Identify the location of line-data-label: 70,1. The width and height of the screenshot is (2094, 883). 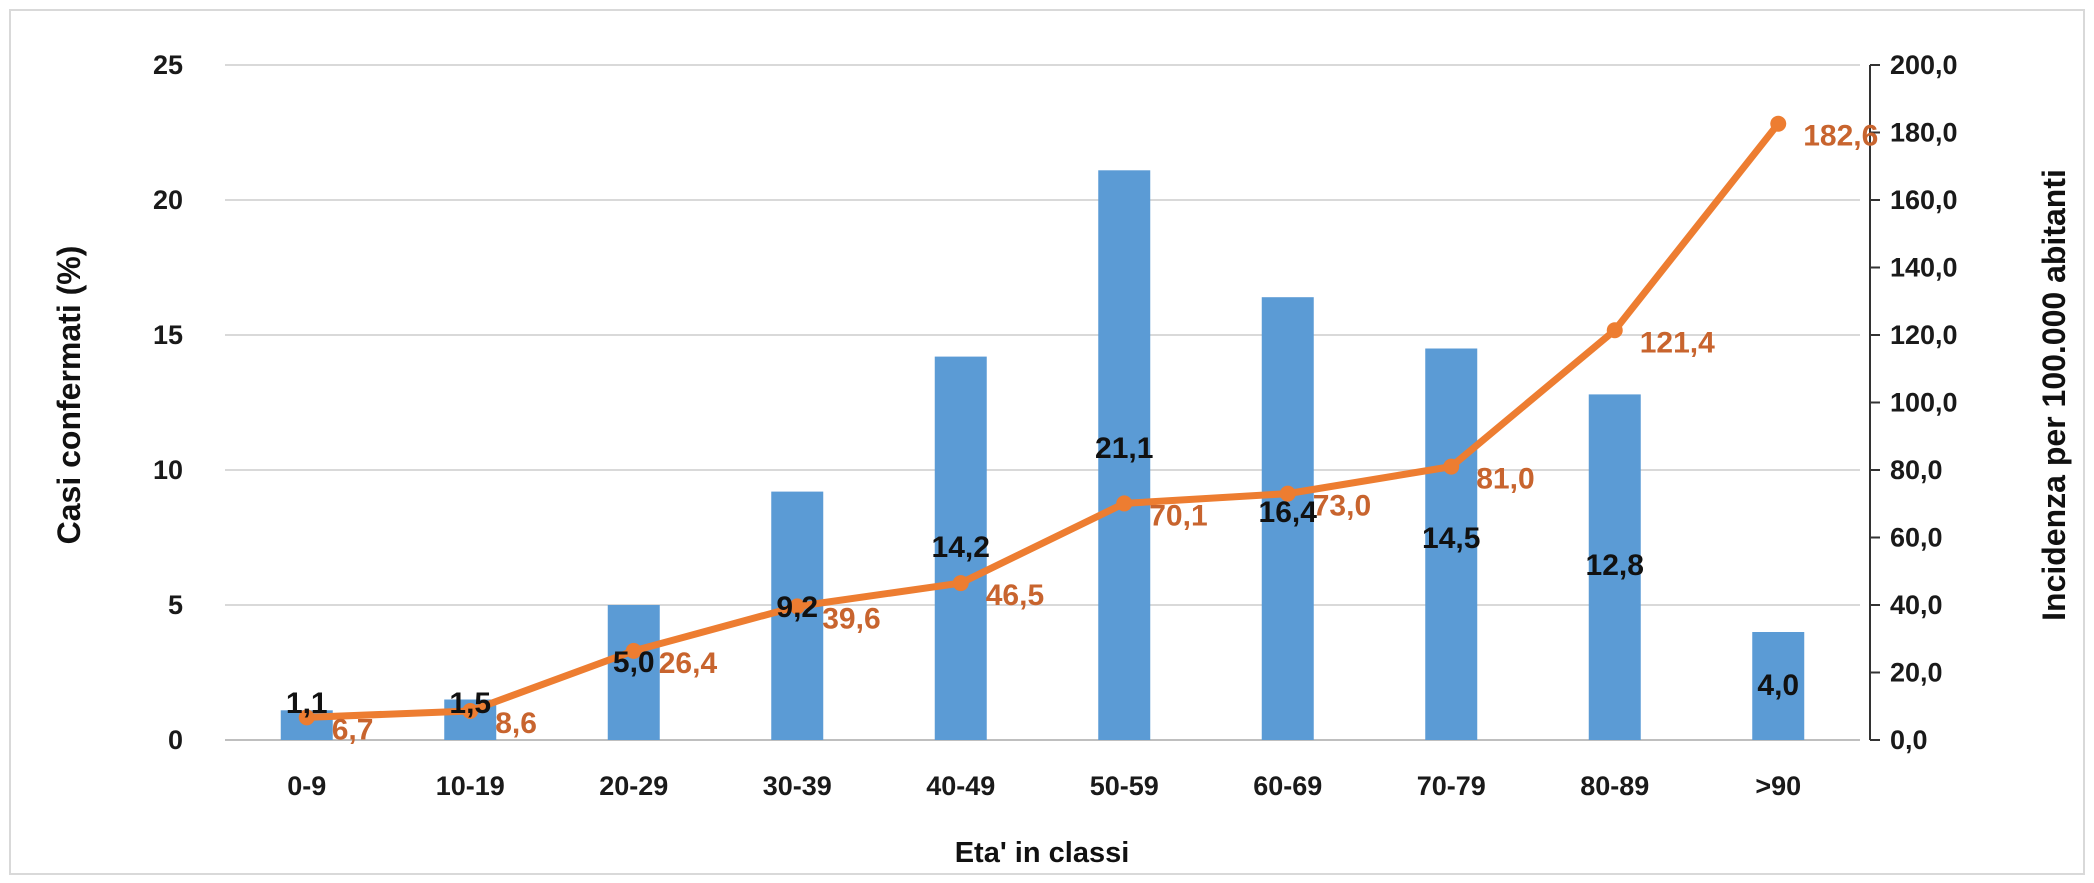
(1178, 515).